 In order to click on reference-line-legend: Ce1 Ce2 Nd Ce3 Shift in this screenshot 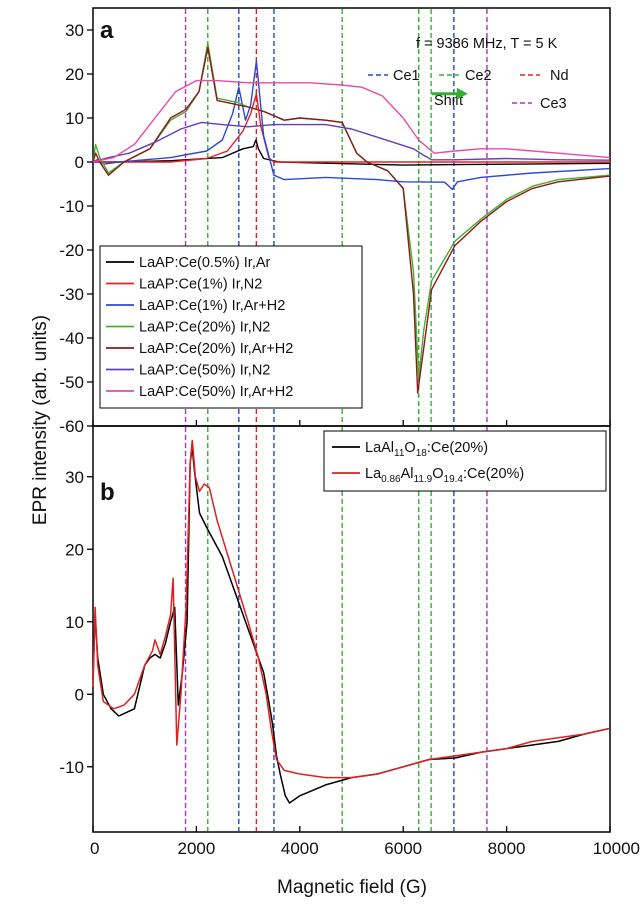, I will do `click(468, 90)`.